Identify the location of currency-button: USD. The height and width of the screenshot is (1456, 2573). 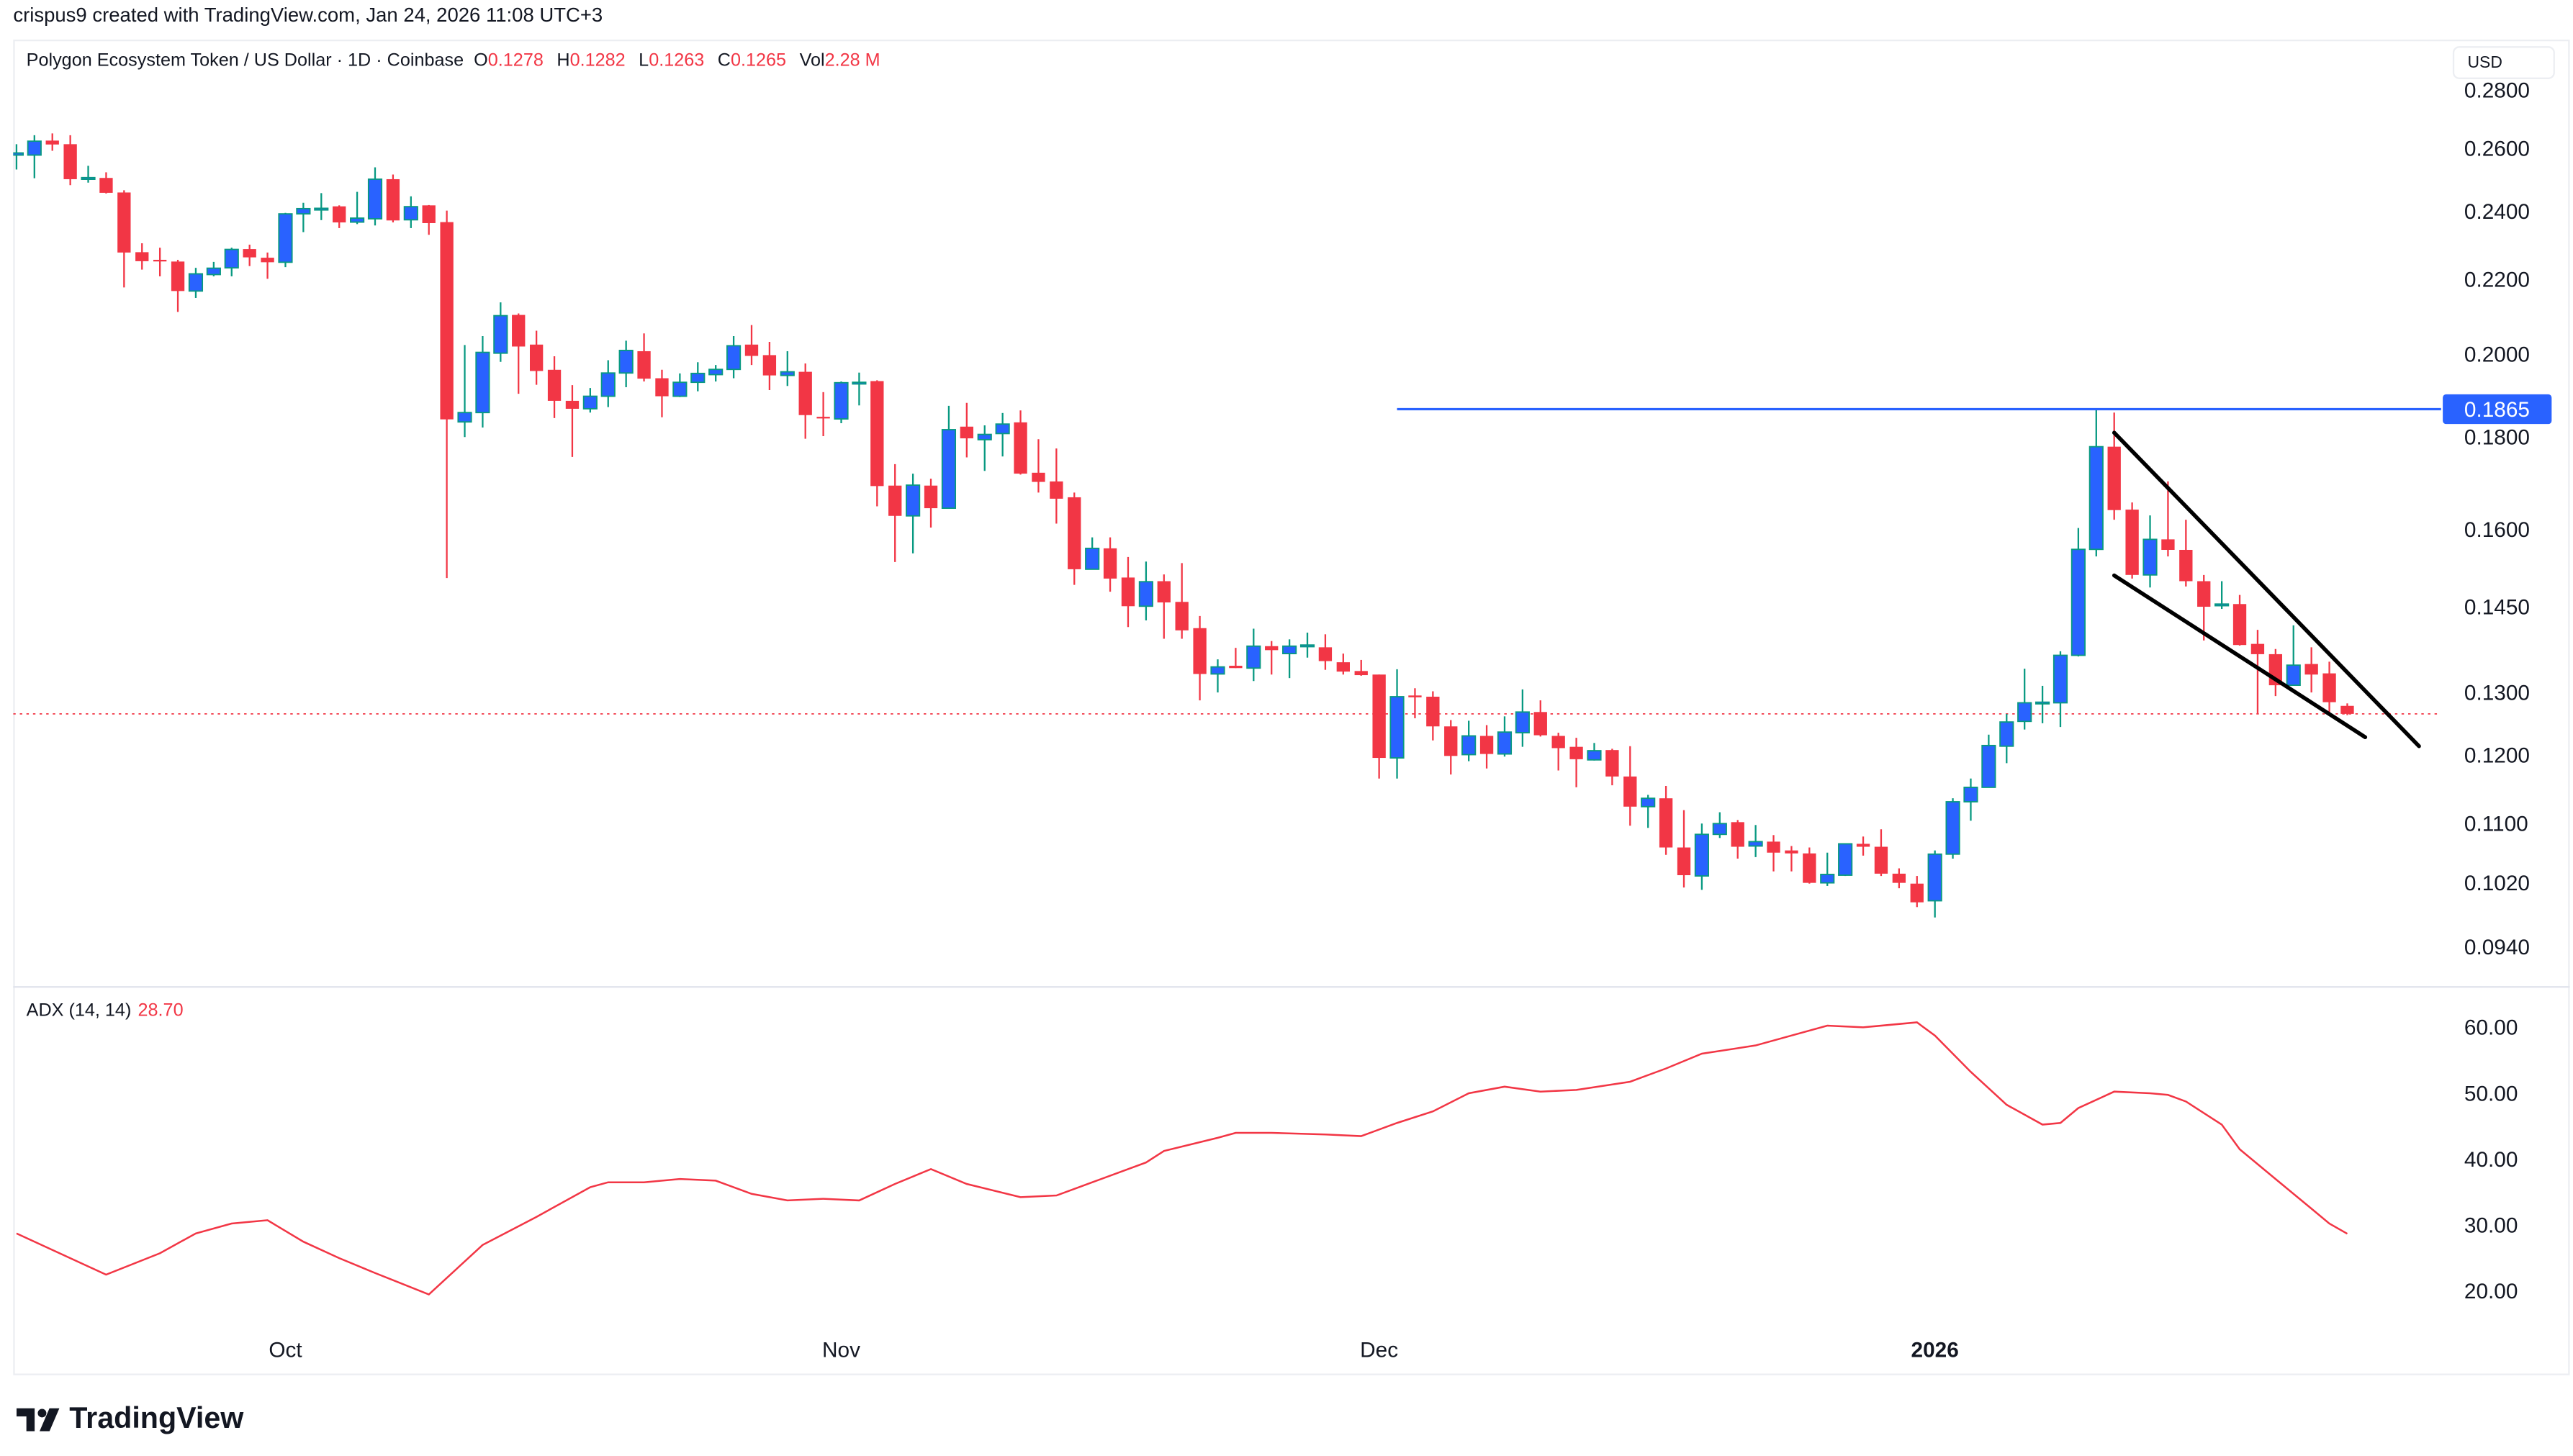
(2503, 62).